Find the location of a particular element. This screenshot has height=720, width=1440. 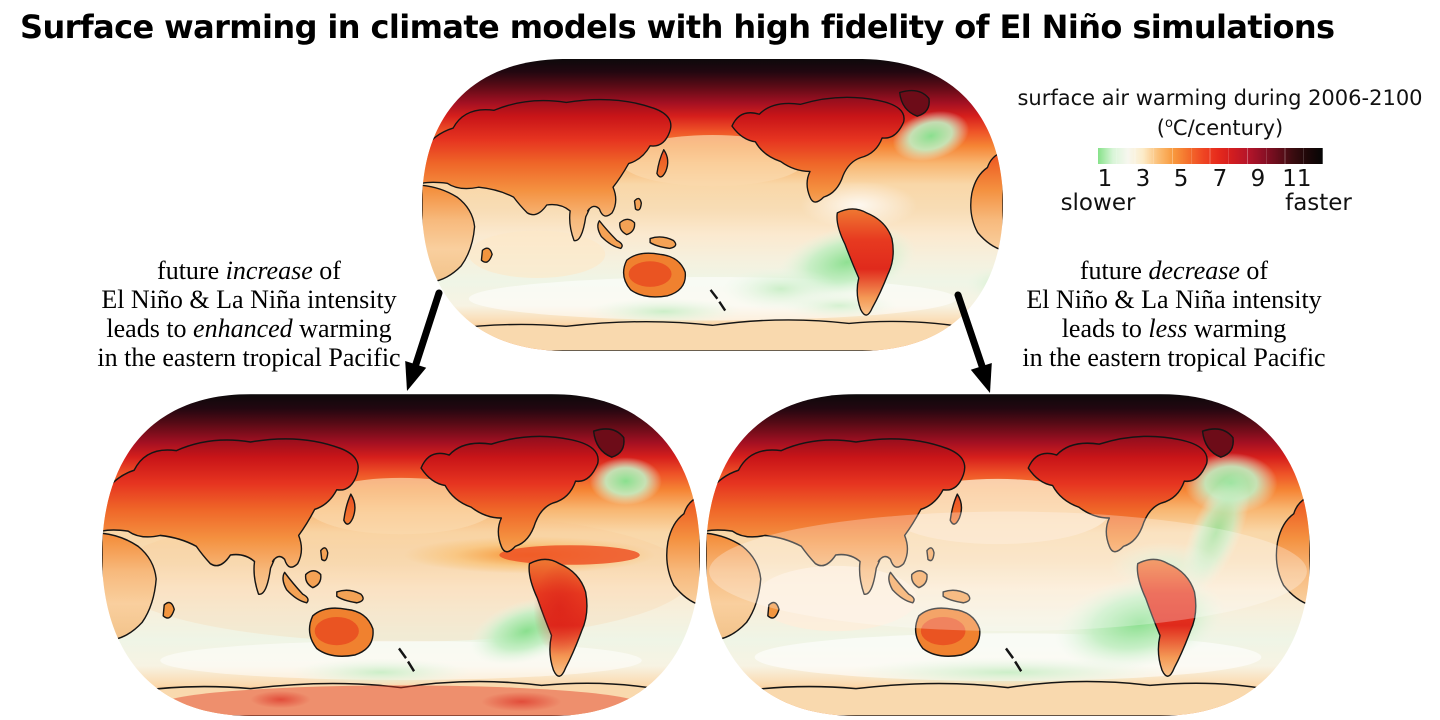

tick-5: 5 is located at coordinates (1181, 179).